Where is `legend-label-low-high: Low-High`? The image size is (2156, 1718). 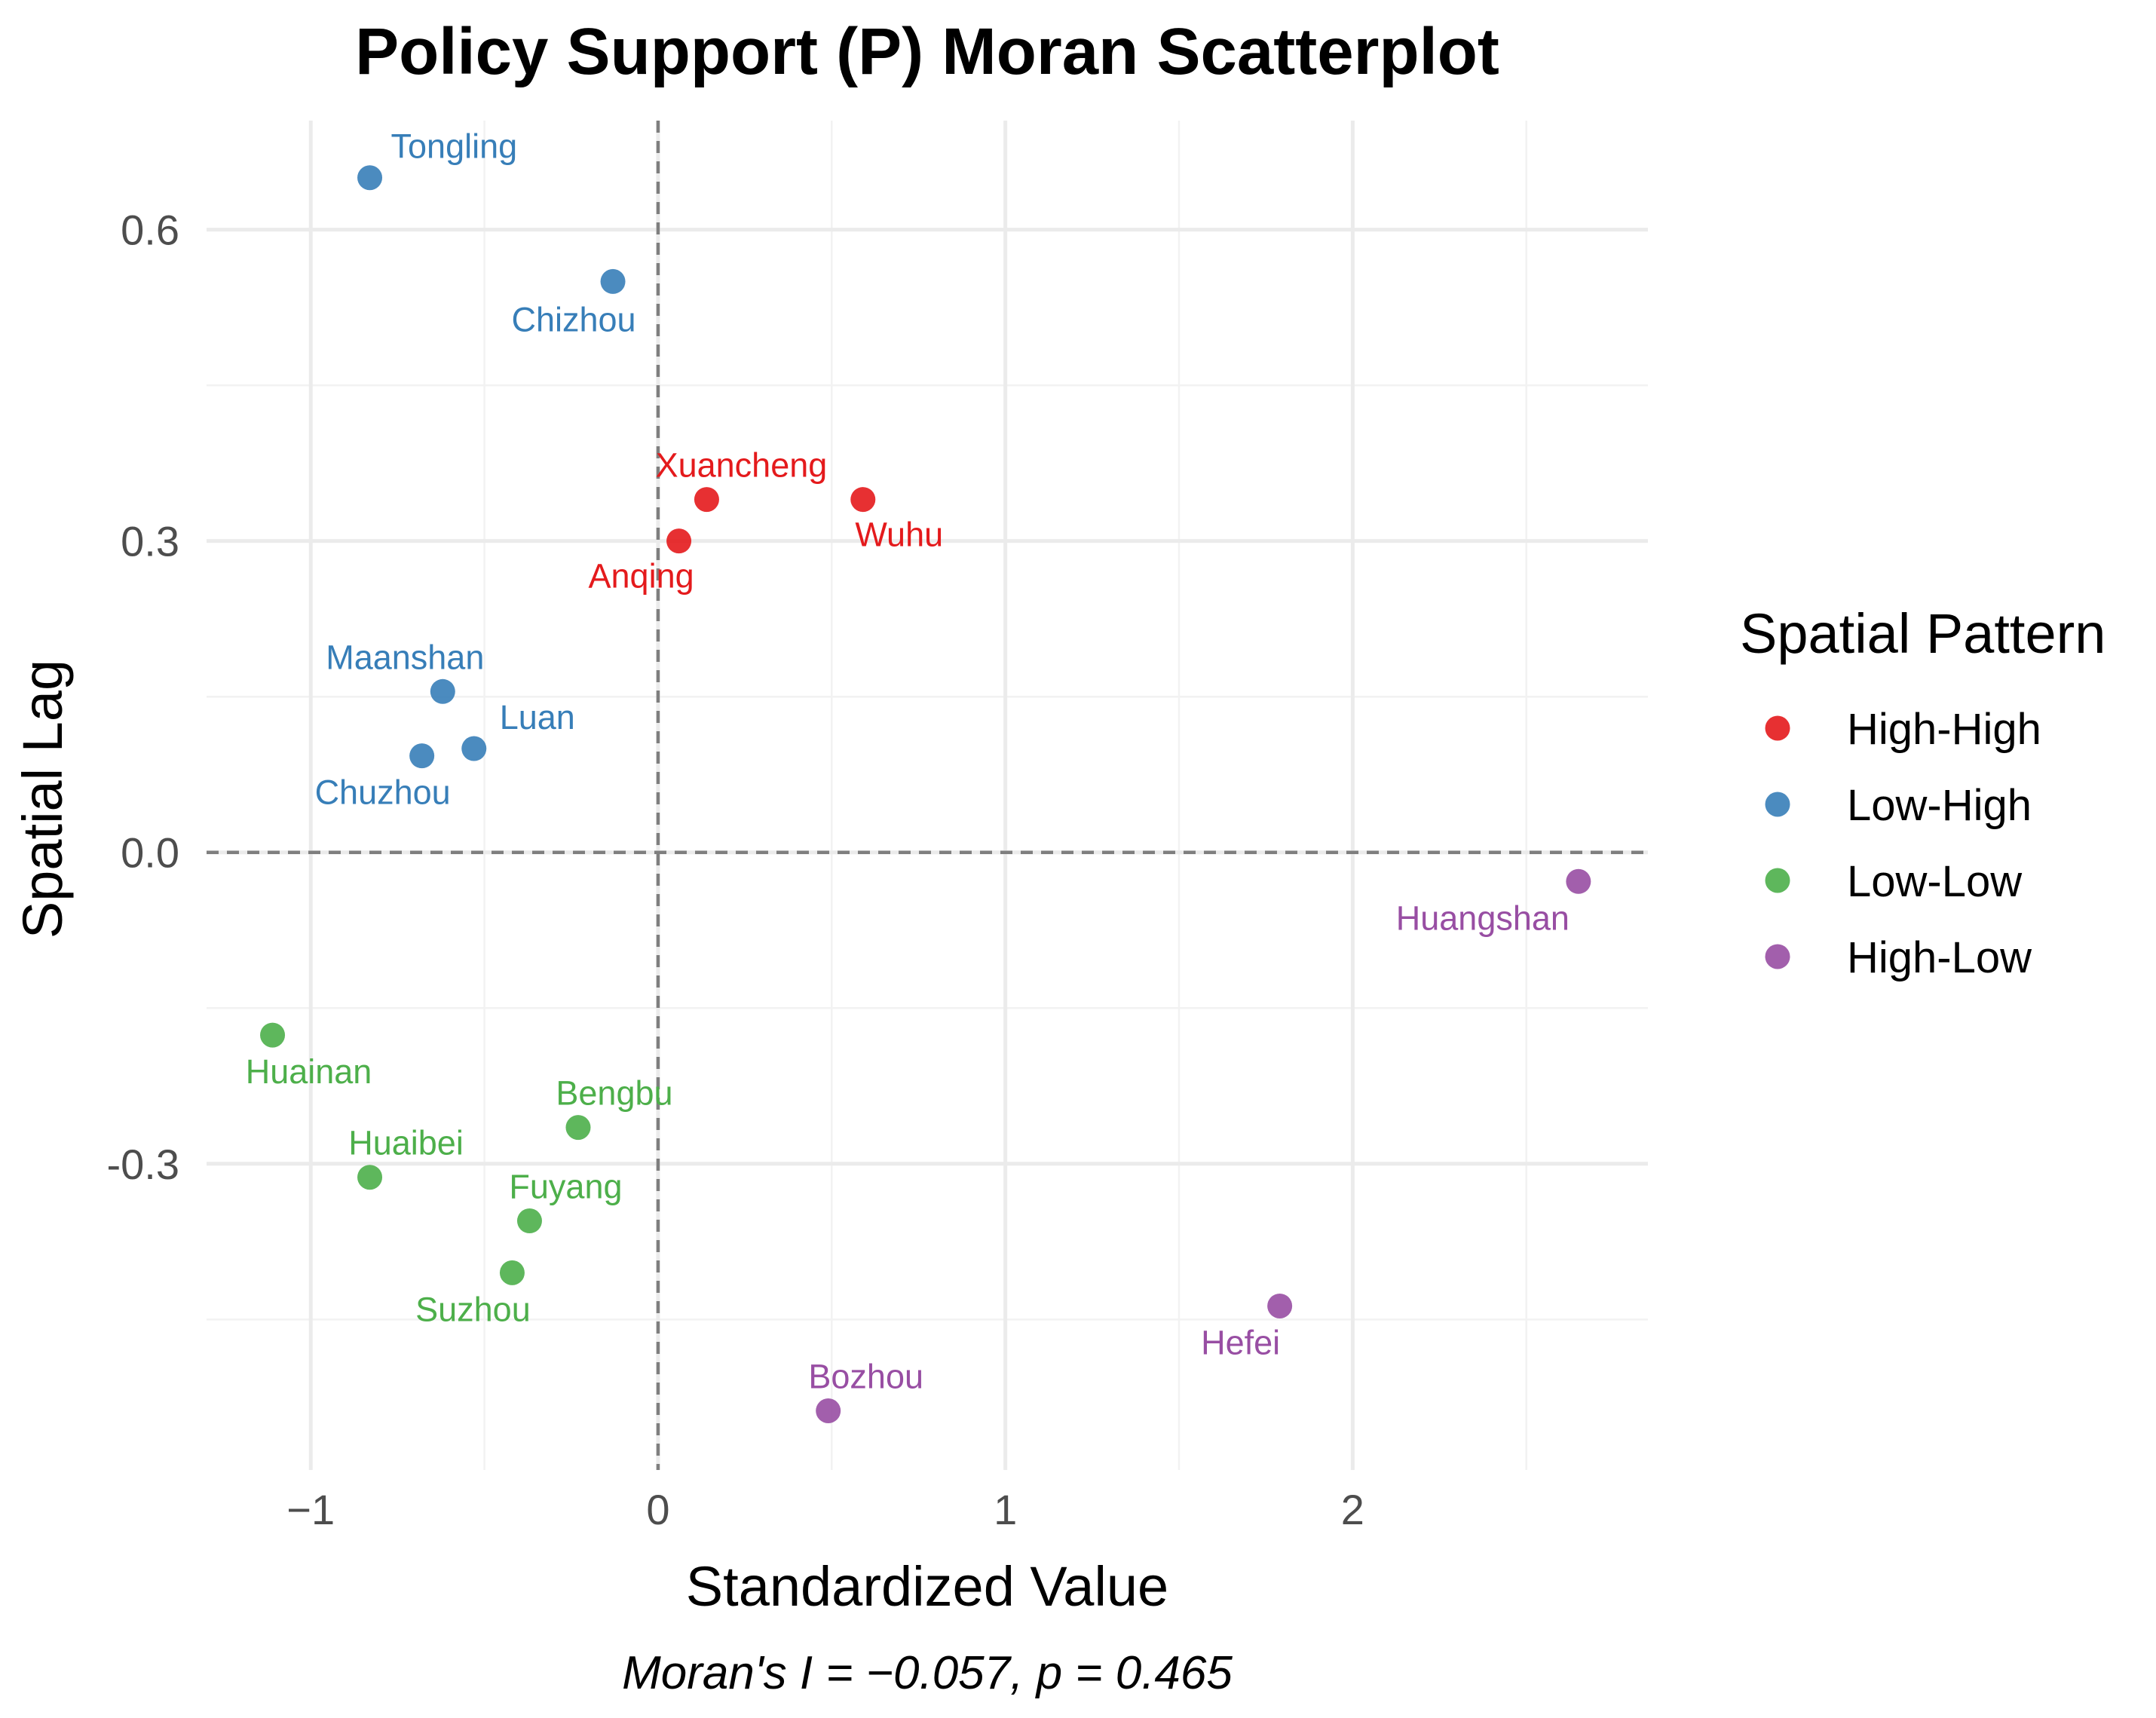
legend-label-low-high: Low-High is located at coordinates (1939, 805).